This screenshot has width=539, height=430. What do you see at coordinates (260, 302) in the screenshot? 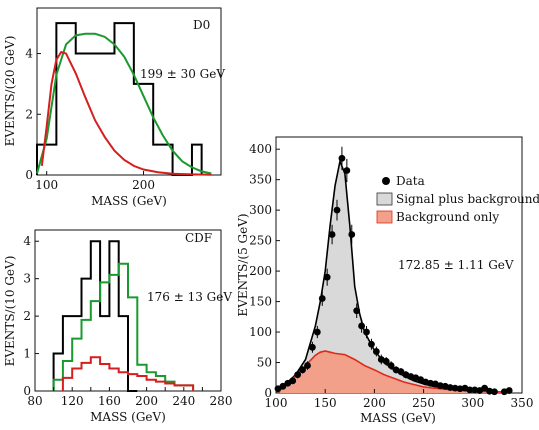
I see `combined-y-tick-label: 150` at bounding box center [260, 302].